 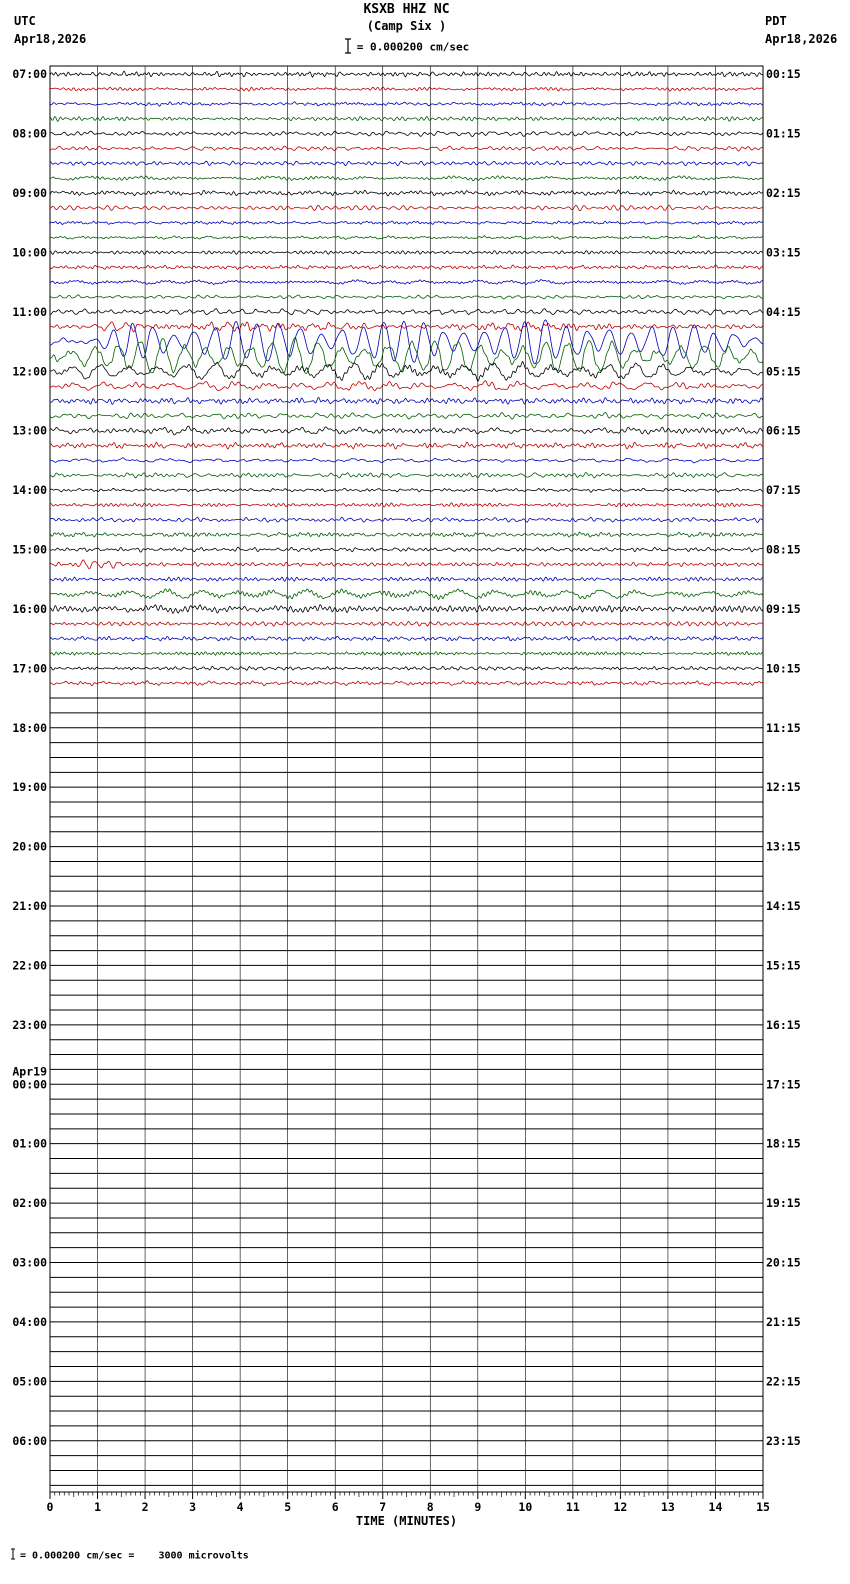 I want to click on utc-hour-label: 17:00, so click(x=29, y=668).